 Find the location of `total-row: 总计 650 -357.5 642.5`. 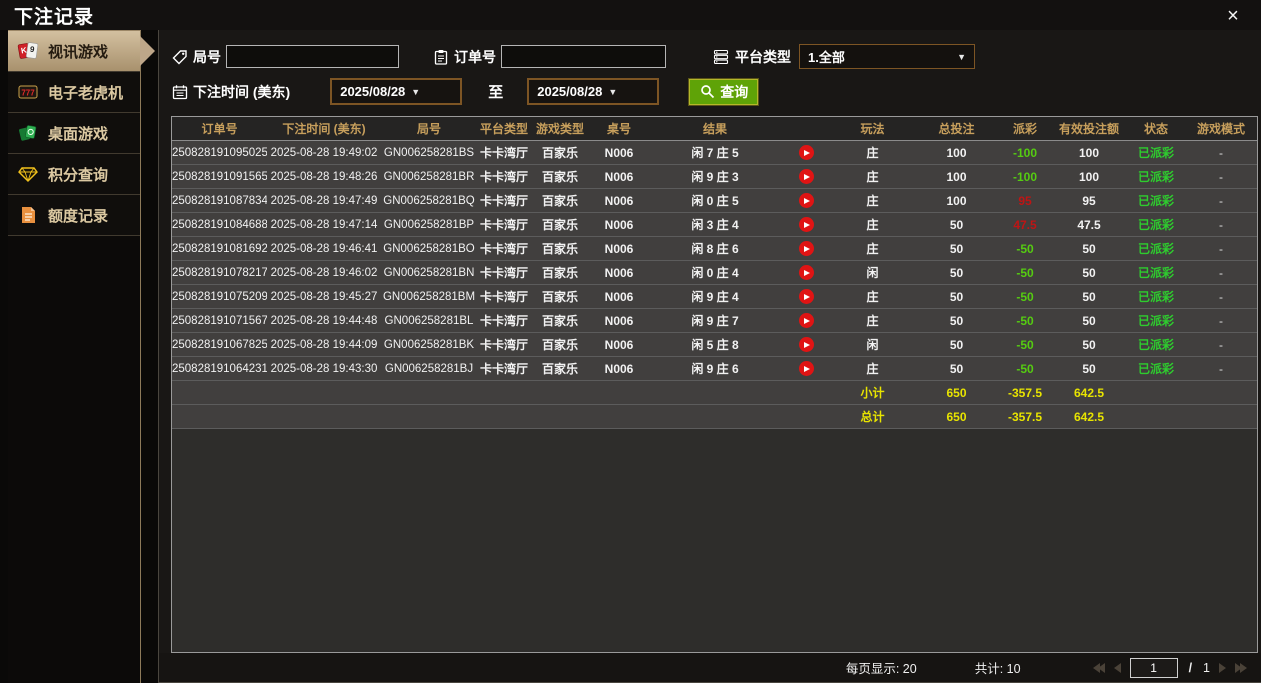

total-row: 总计 650 -357.5 642.5 is located at coordinates (714, 416).